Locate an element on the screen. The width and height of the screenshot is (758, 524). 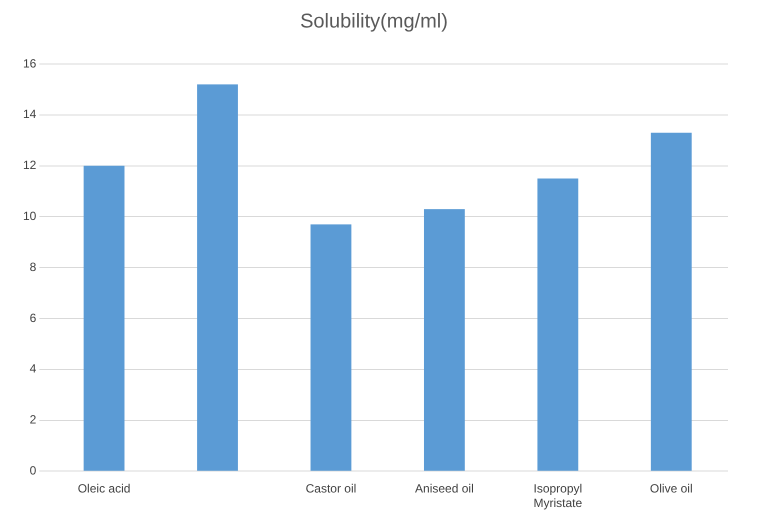
x-tick-label: Isopropyl Myristate is located at coordinates (557, 496).